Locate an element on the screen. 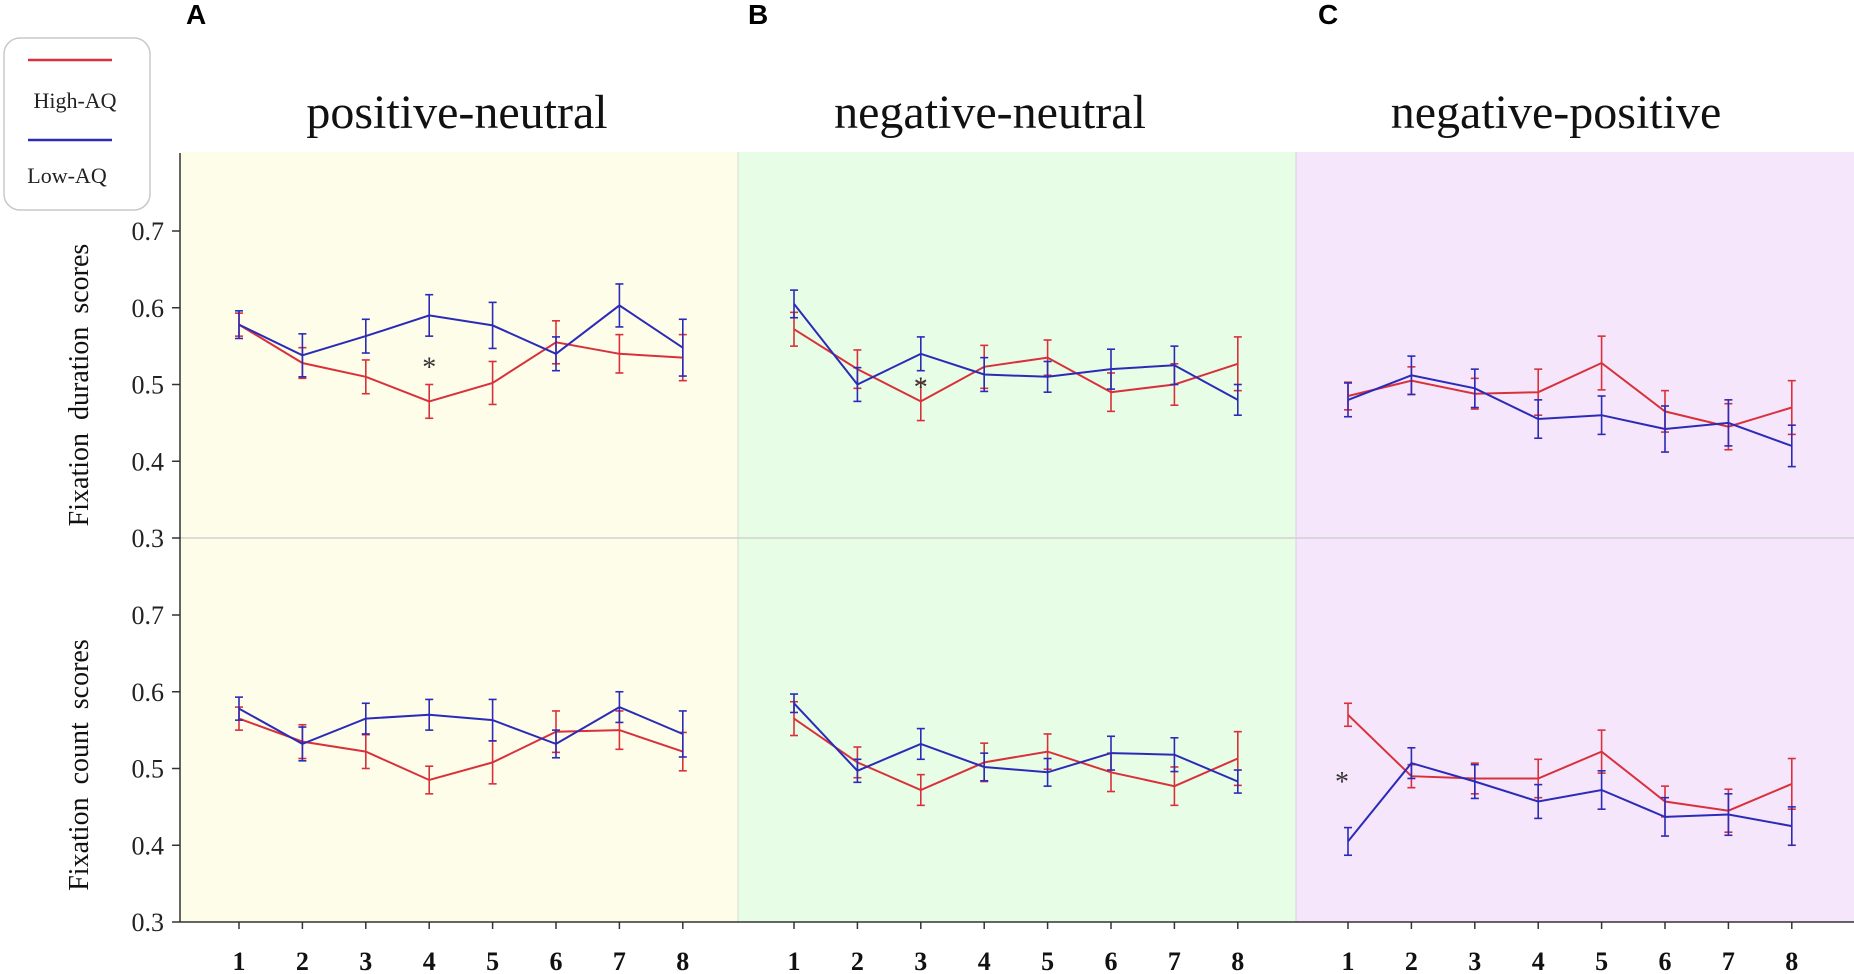  legend-label-low-aq: Low-AQ is located at coordinates (67, 175).